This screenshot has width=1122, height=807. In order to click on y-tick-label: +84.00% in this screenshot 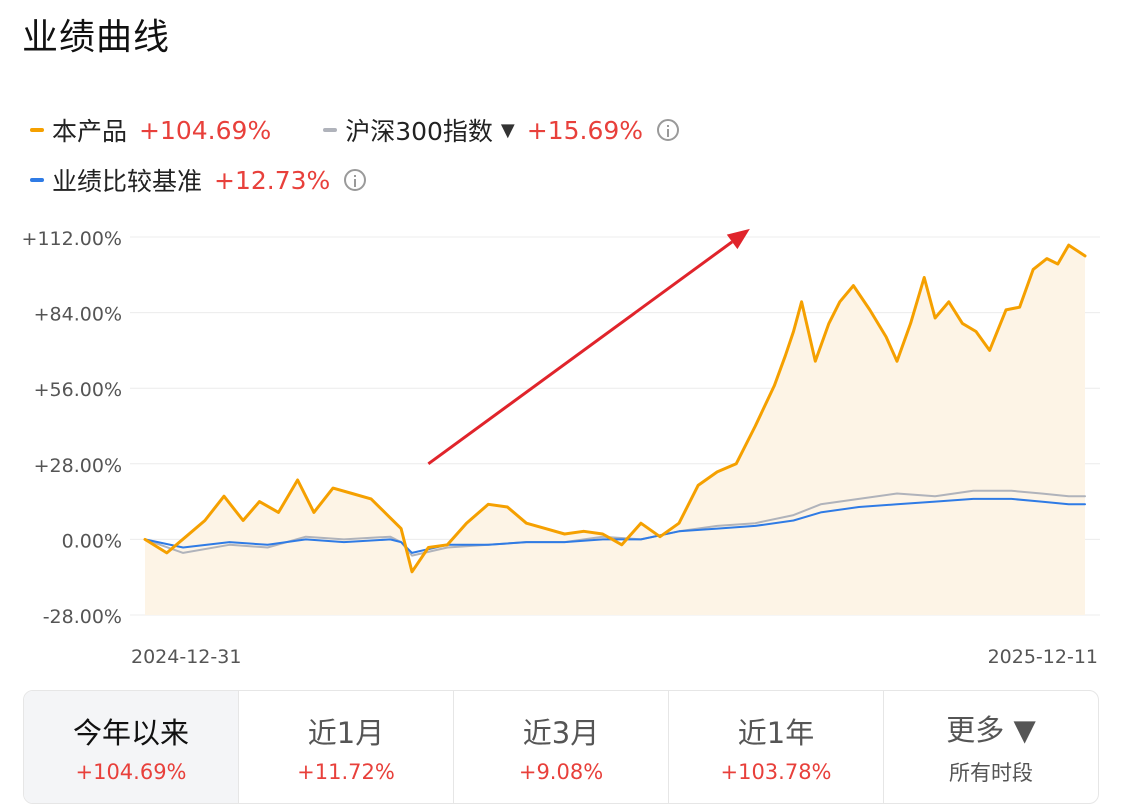, I will do `click(78, 315)`.